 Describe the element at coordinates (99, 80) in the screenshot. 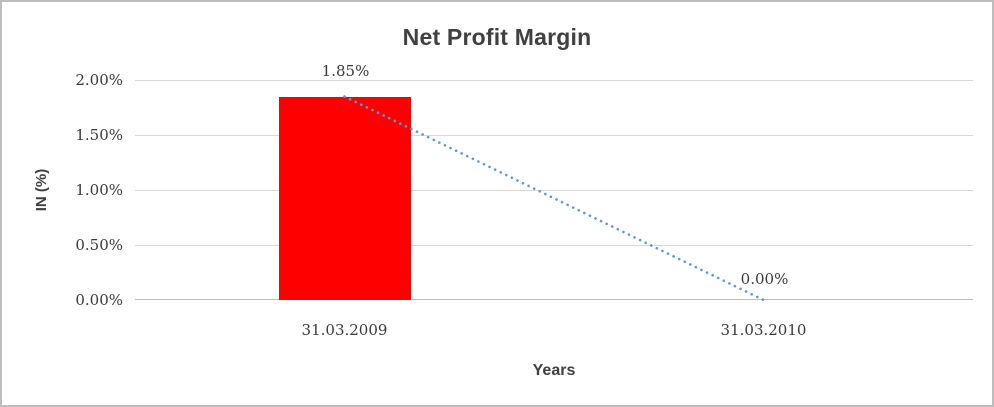

I see `y-tick-label: 2.00%` at that location.